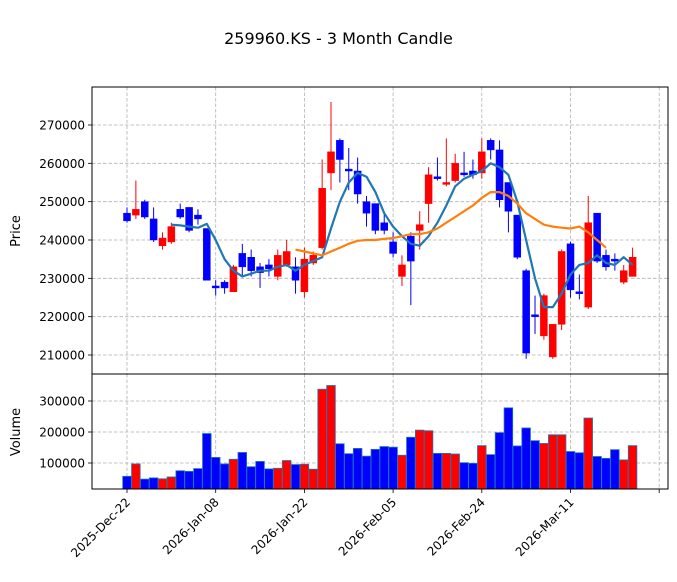 This screenshot has width=677, height=582. I want to click on price-axis-label: Price, so click(16, 231).